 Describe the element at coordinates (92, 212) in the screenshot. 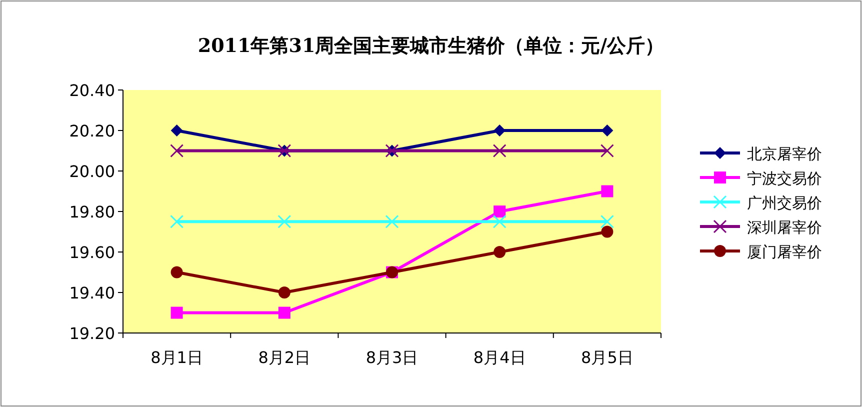

I see `y-tick-label: 19.80` at that location.